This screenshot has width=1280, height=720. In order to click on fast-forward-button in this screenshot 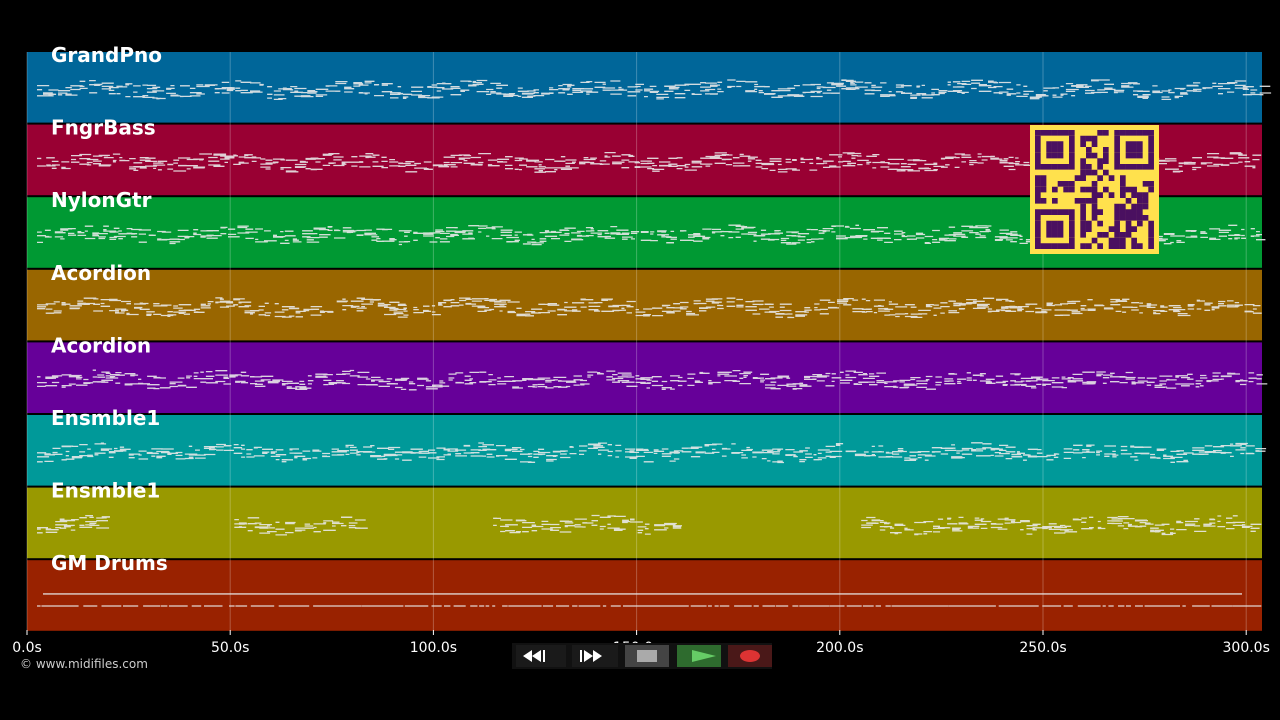, I will do `click(595, 656)`.